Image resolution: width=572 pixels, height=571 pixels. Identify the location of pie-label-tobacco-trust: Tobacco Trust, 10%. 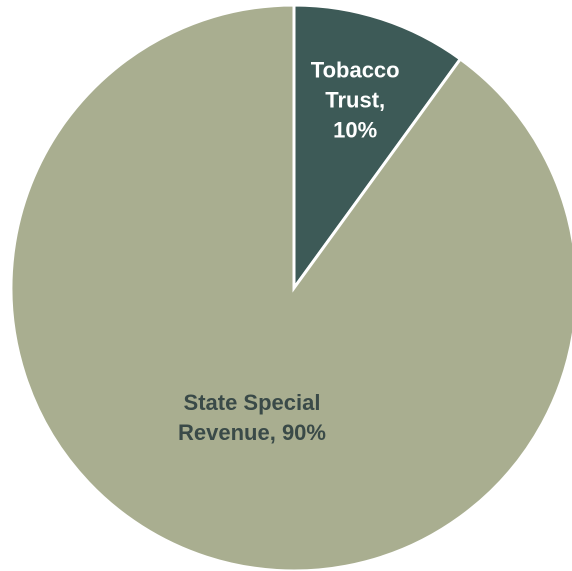
(355, 100).